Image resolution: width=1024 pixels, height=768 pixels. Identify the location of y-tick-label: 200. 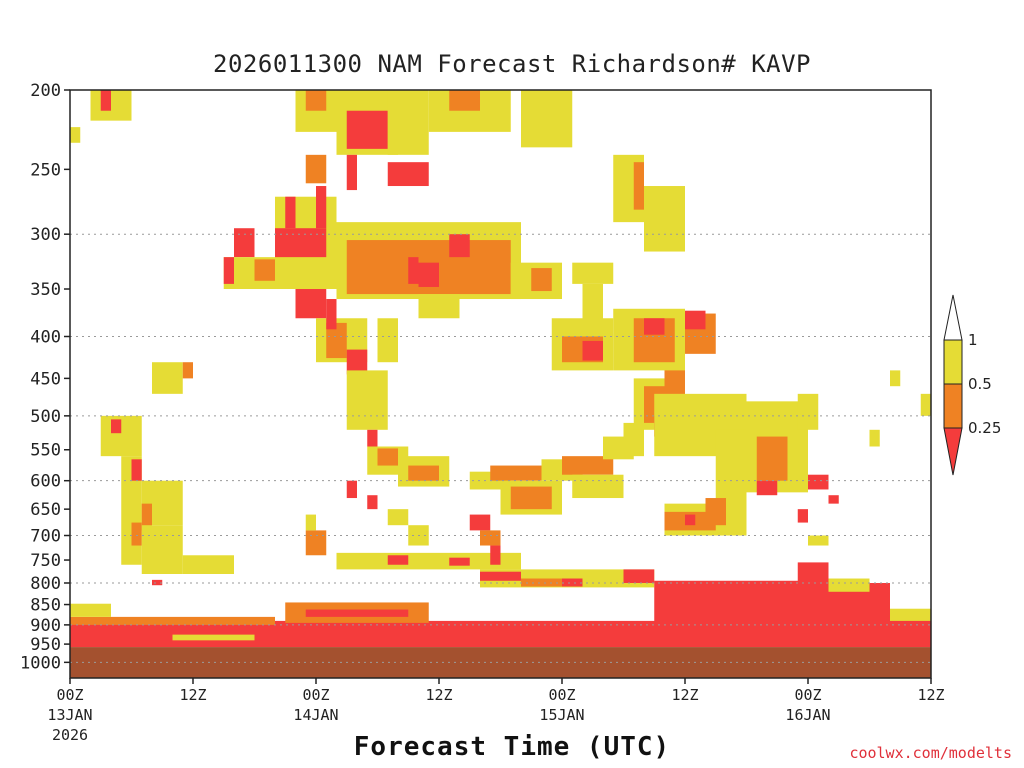
(45, 91).